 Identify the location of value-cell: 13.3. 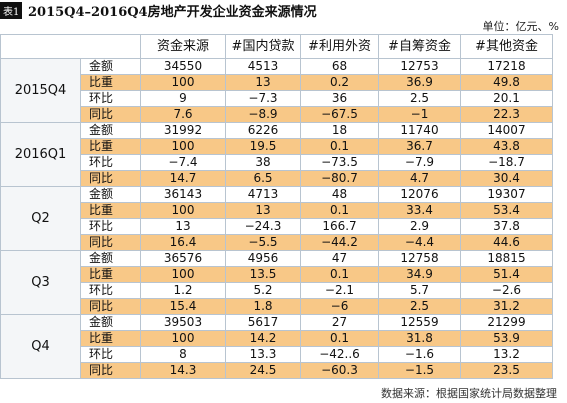
(263, 354).